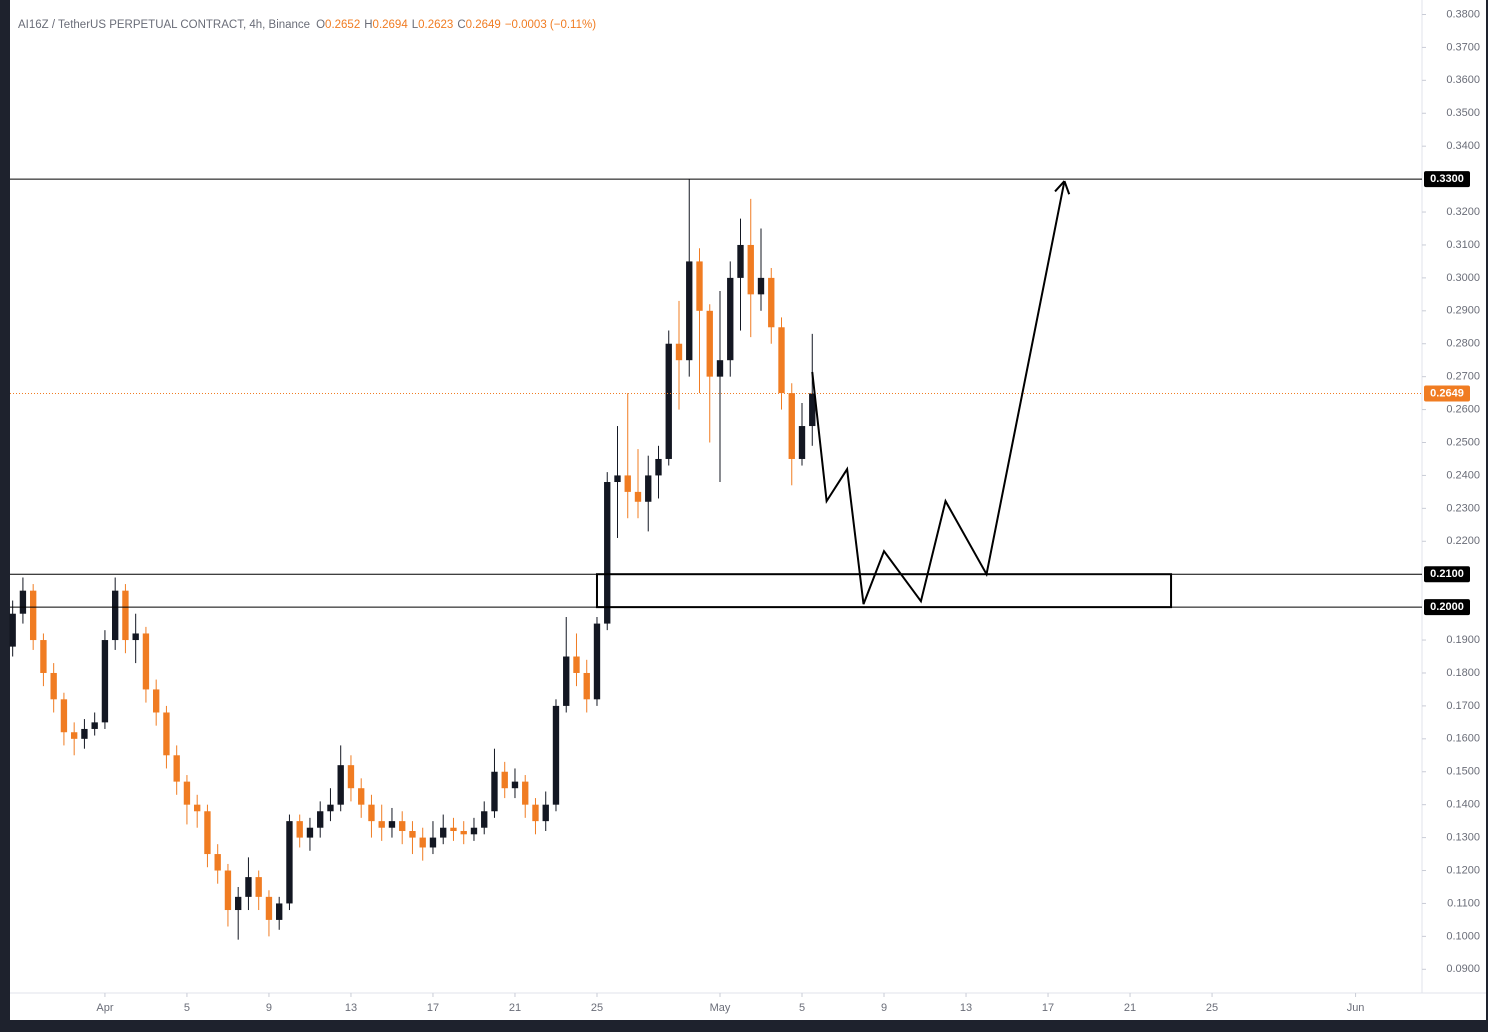 The image size is (1488, 1032). I want to click on y-tick-label: 0.2700, so click(1463, 377).